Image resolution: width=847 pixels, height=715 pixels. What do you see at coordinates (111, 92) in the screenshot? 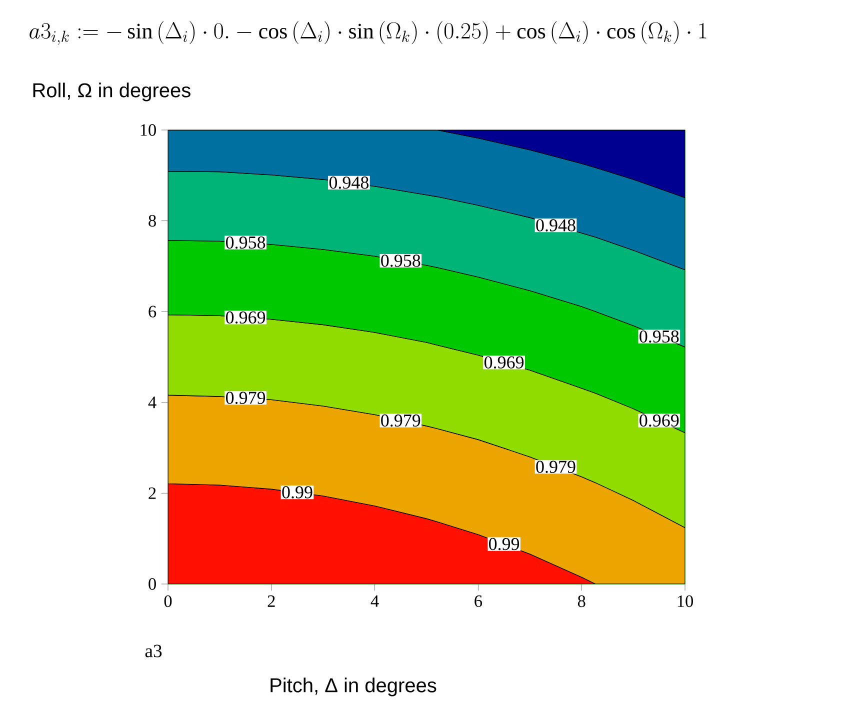
I see `y-axis-title: Roll, Ω in degrees` at bounding box center [111, 92].